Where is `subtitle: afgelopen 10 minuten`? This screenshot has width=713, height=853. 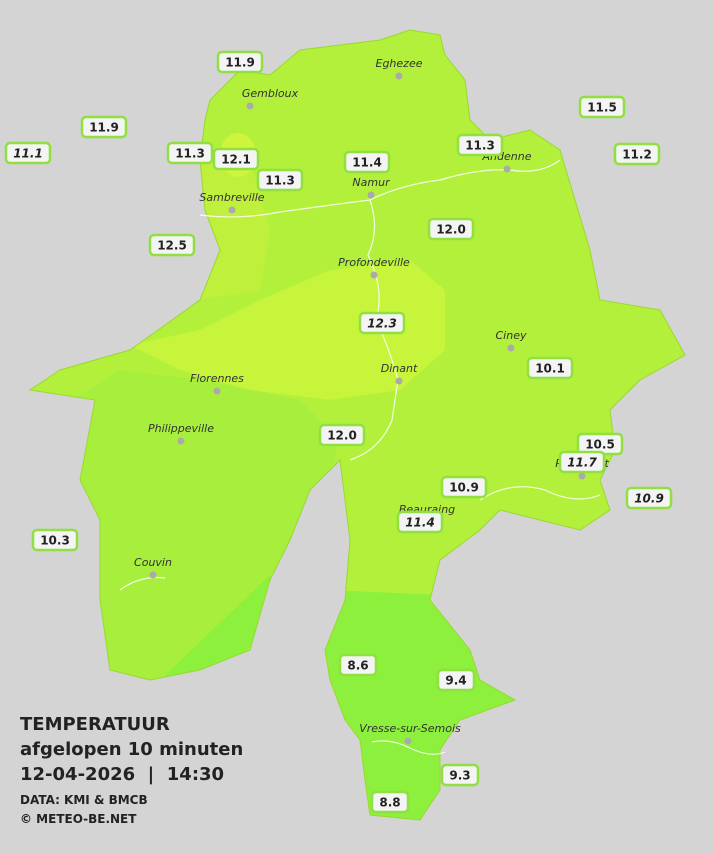
subtitle: afgelopen 10 minuten is located at coordinates (131, 749).